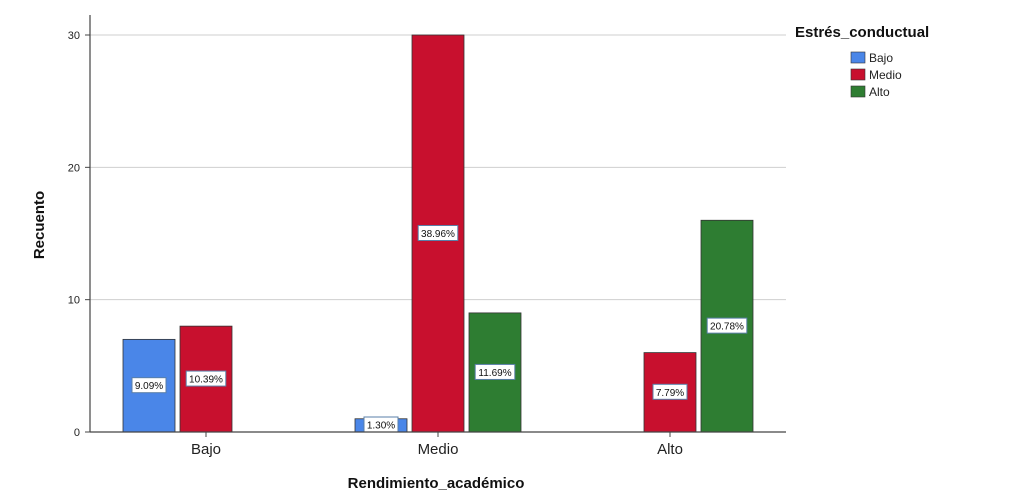 This screenshot has height=499, width=1032. I want to click on data-label: 9.09%, so click(149, 385).